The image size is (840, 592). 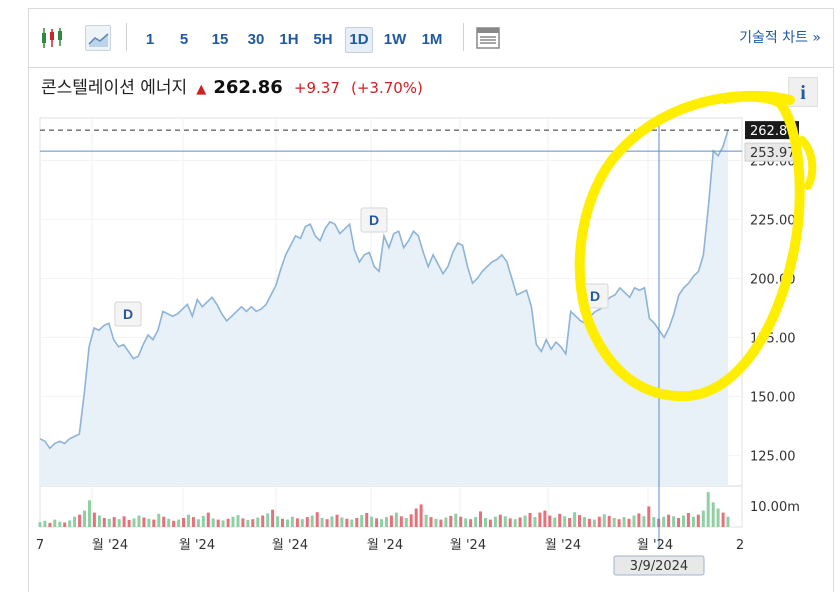 What do you see at coordinates (150, 39) in the screenshot?
I see `interval-button-1: 1` at bounding box center [150, 39].